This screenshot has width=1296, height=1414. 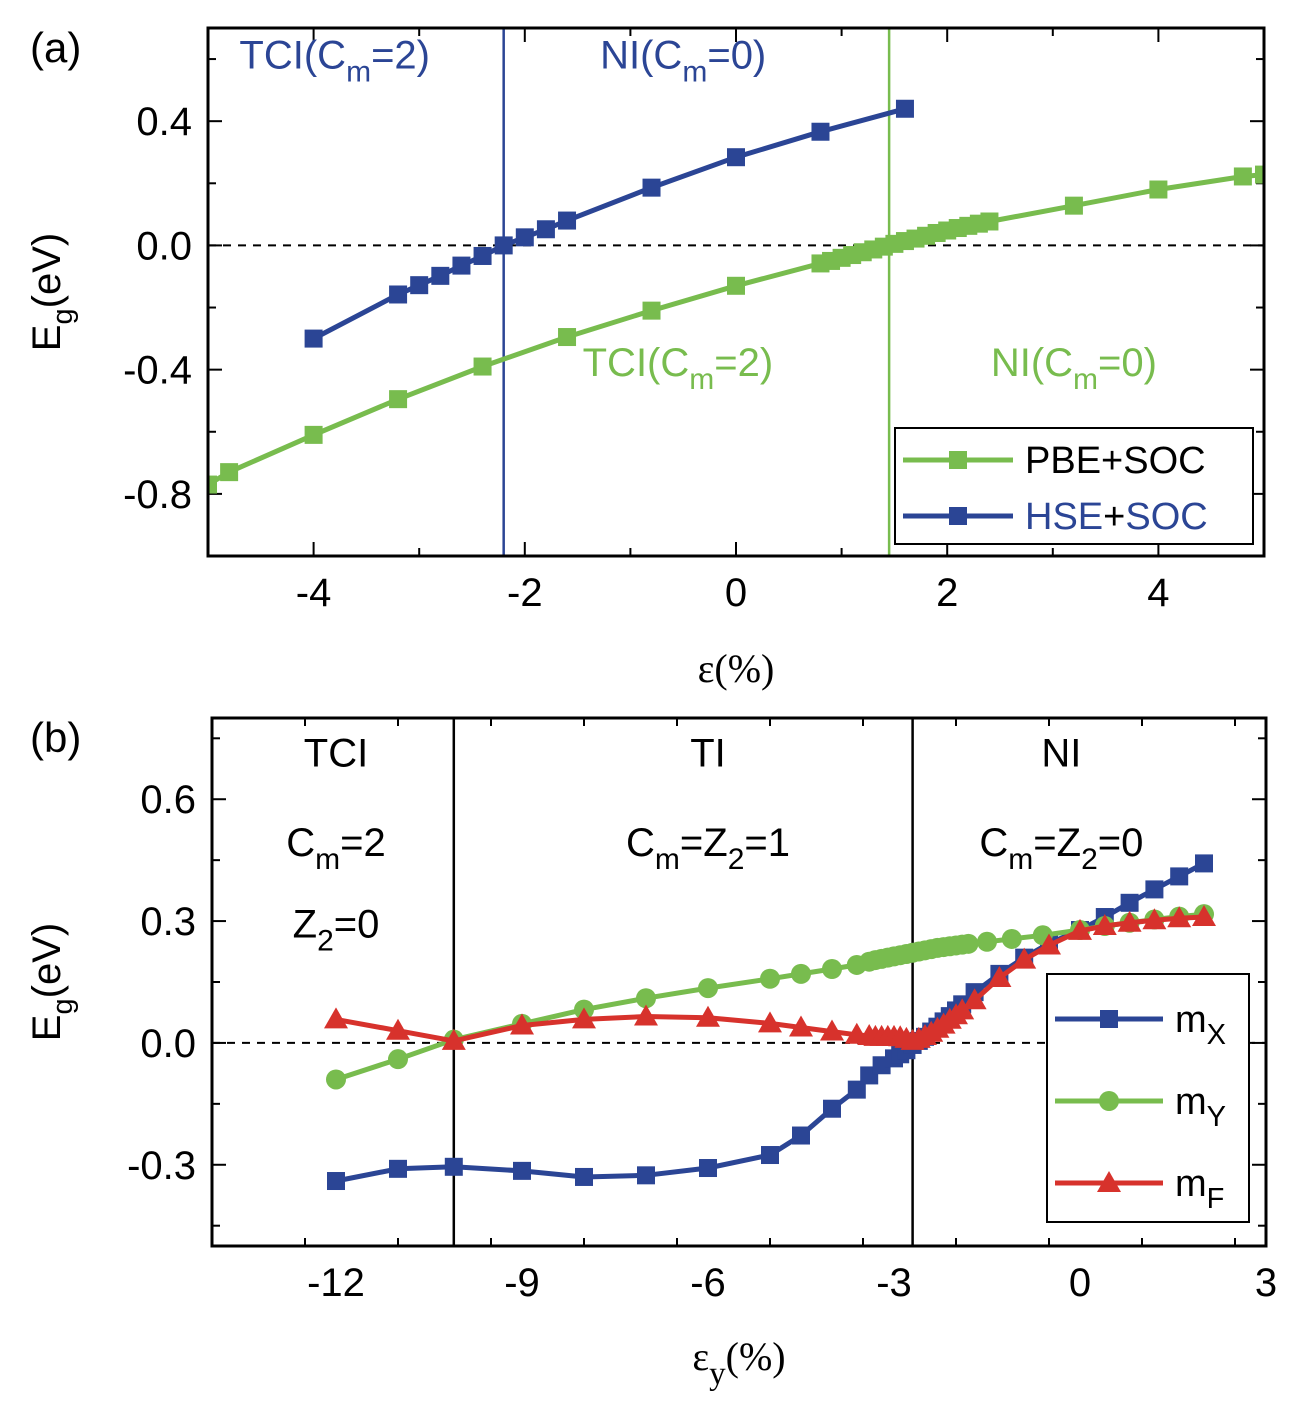 I want to click on text-part: =0, so click(x=357, y=924).